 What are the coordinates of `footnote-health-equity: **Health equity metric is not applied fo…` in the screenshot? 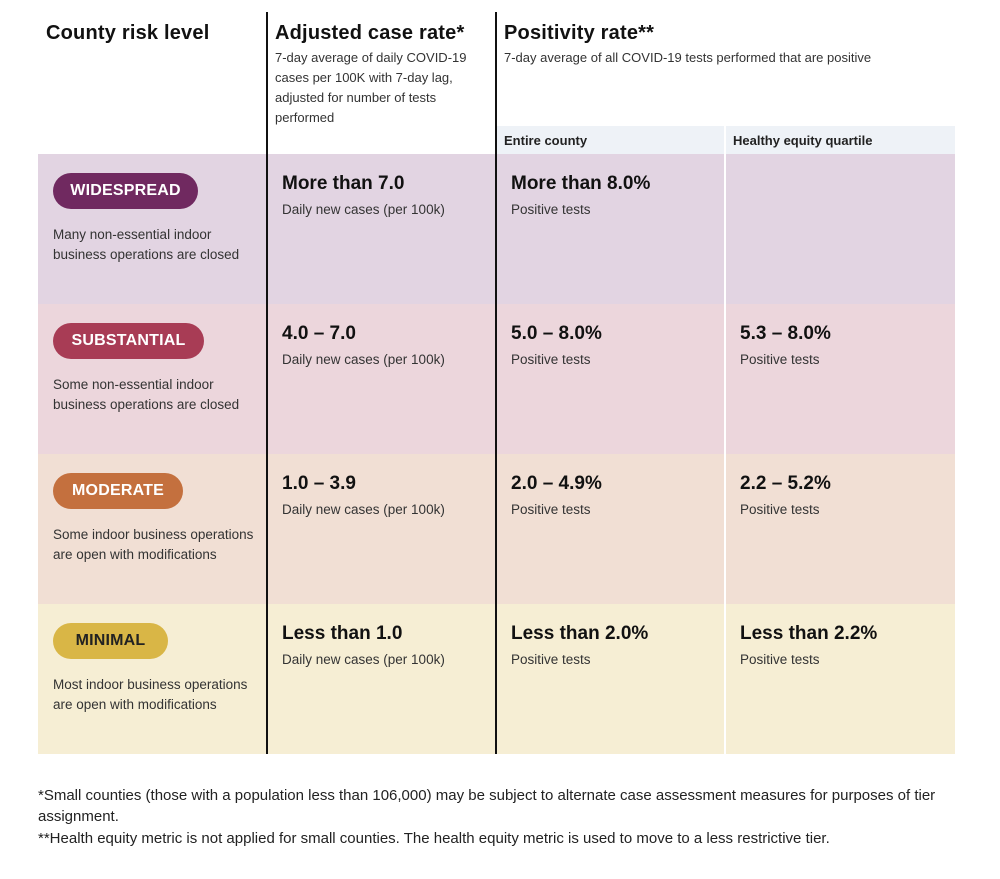 It's located at (434, 838).